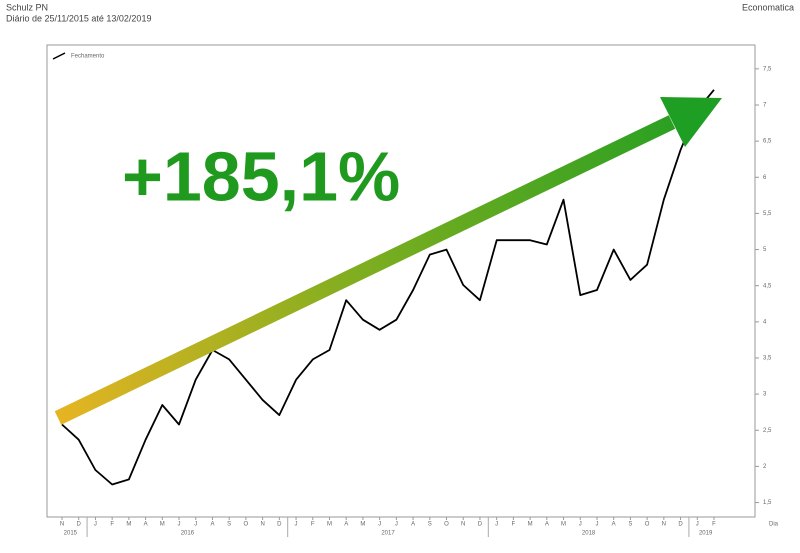 Image resolution: width=800 pixels, height=553 pixels. Describe the element at coordinates (765, 395) in the screenshot. I see `y-tick-label: 3` at that location.